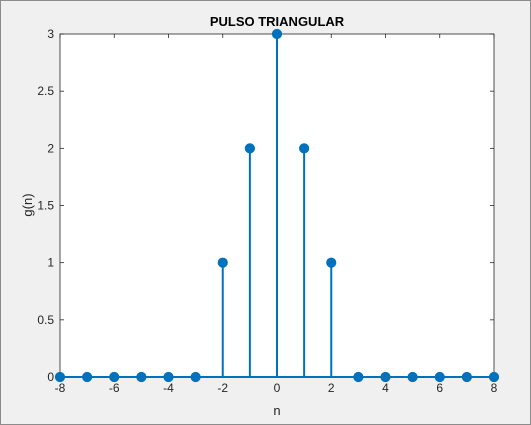  What do you see at coordinates (60, 388) in the screenshot?
I see `x-tick-label: -8` at bounding box center [60, 388].